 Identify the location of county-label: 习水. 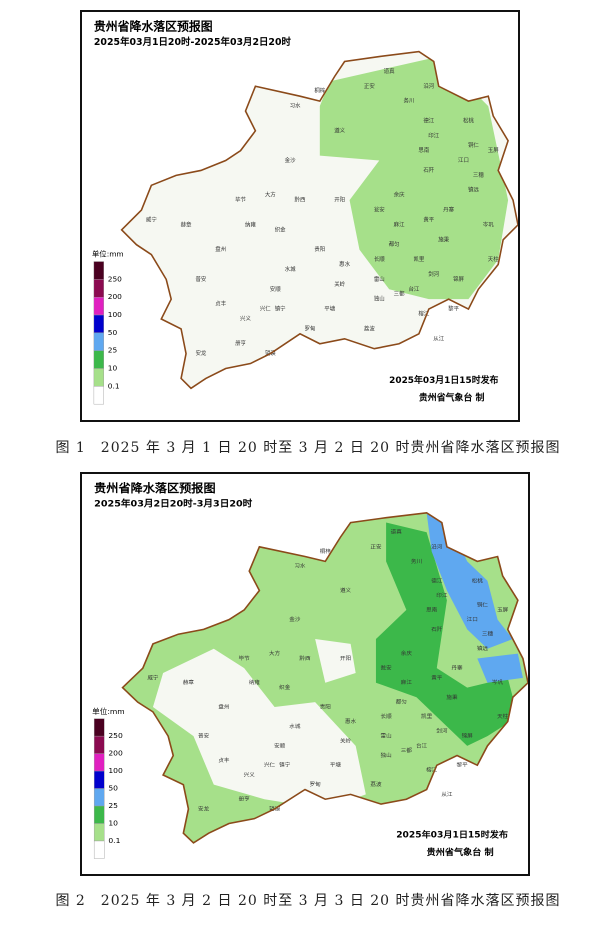
(300, 566).